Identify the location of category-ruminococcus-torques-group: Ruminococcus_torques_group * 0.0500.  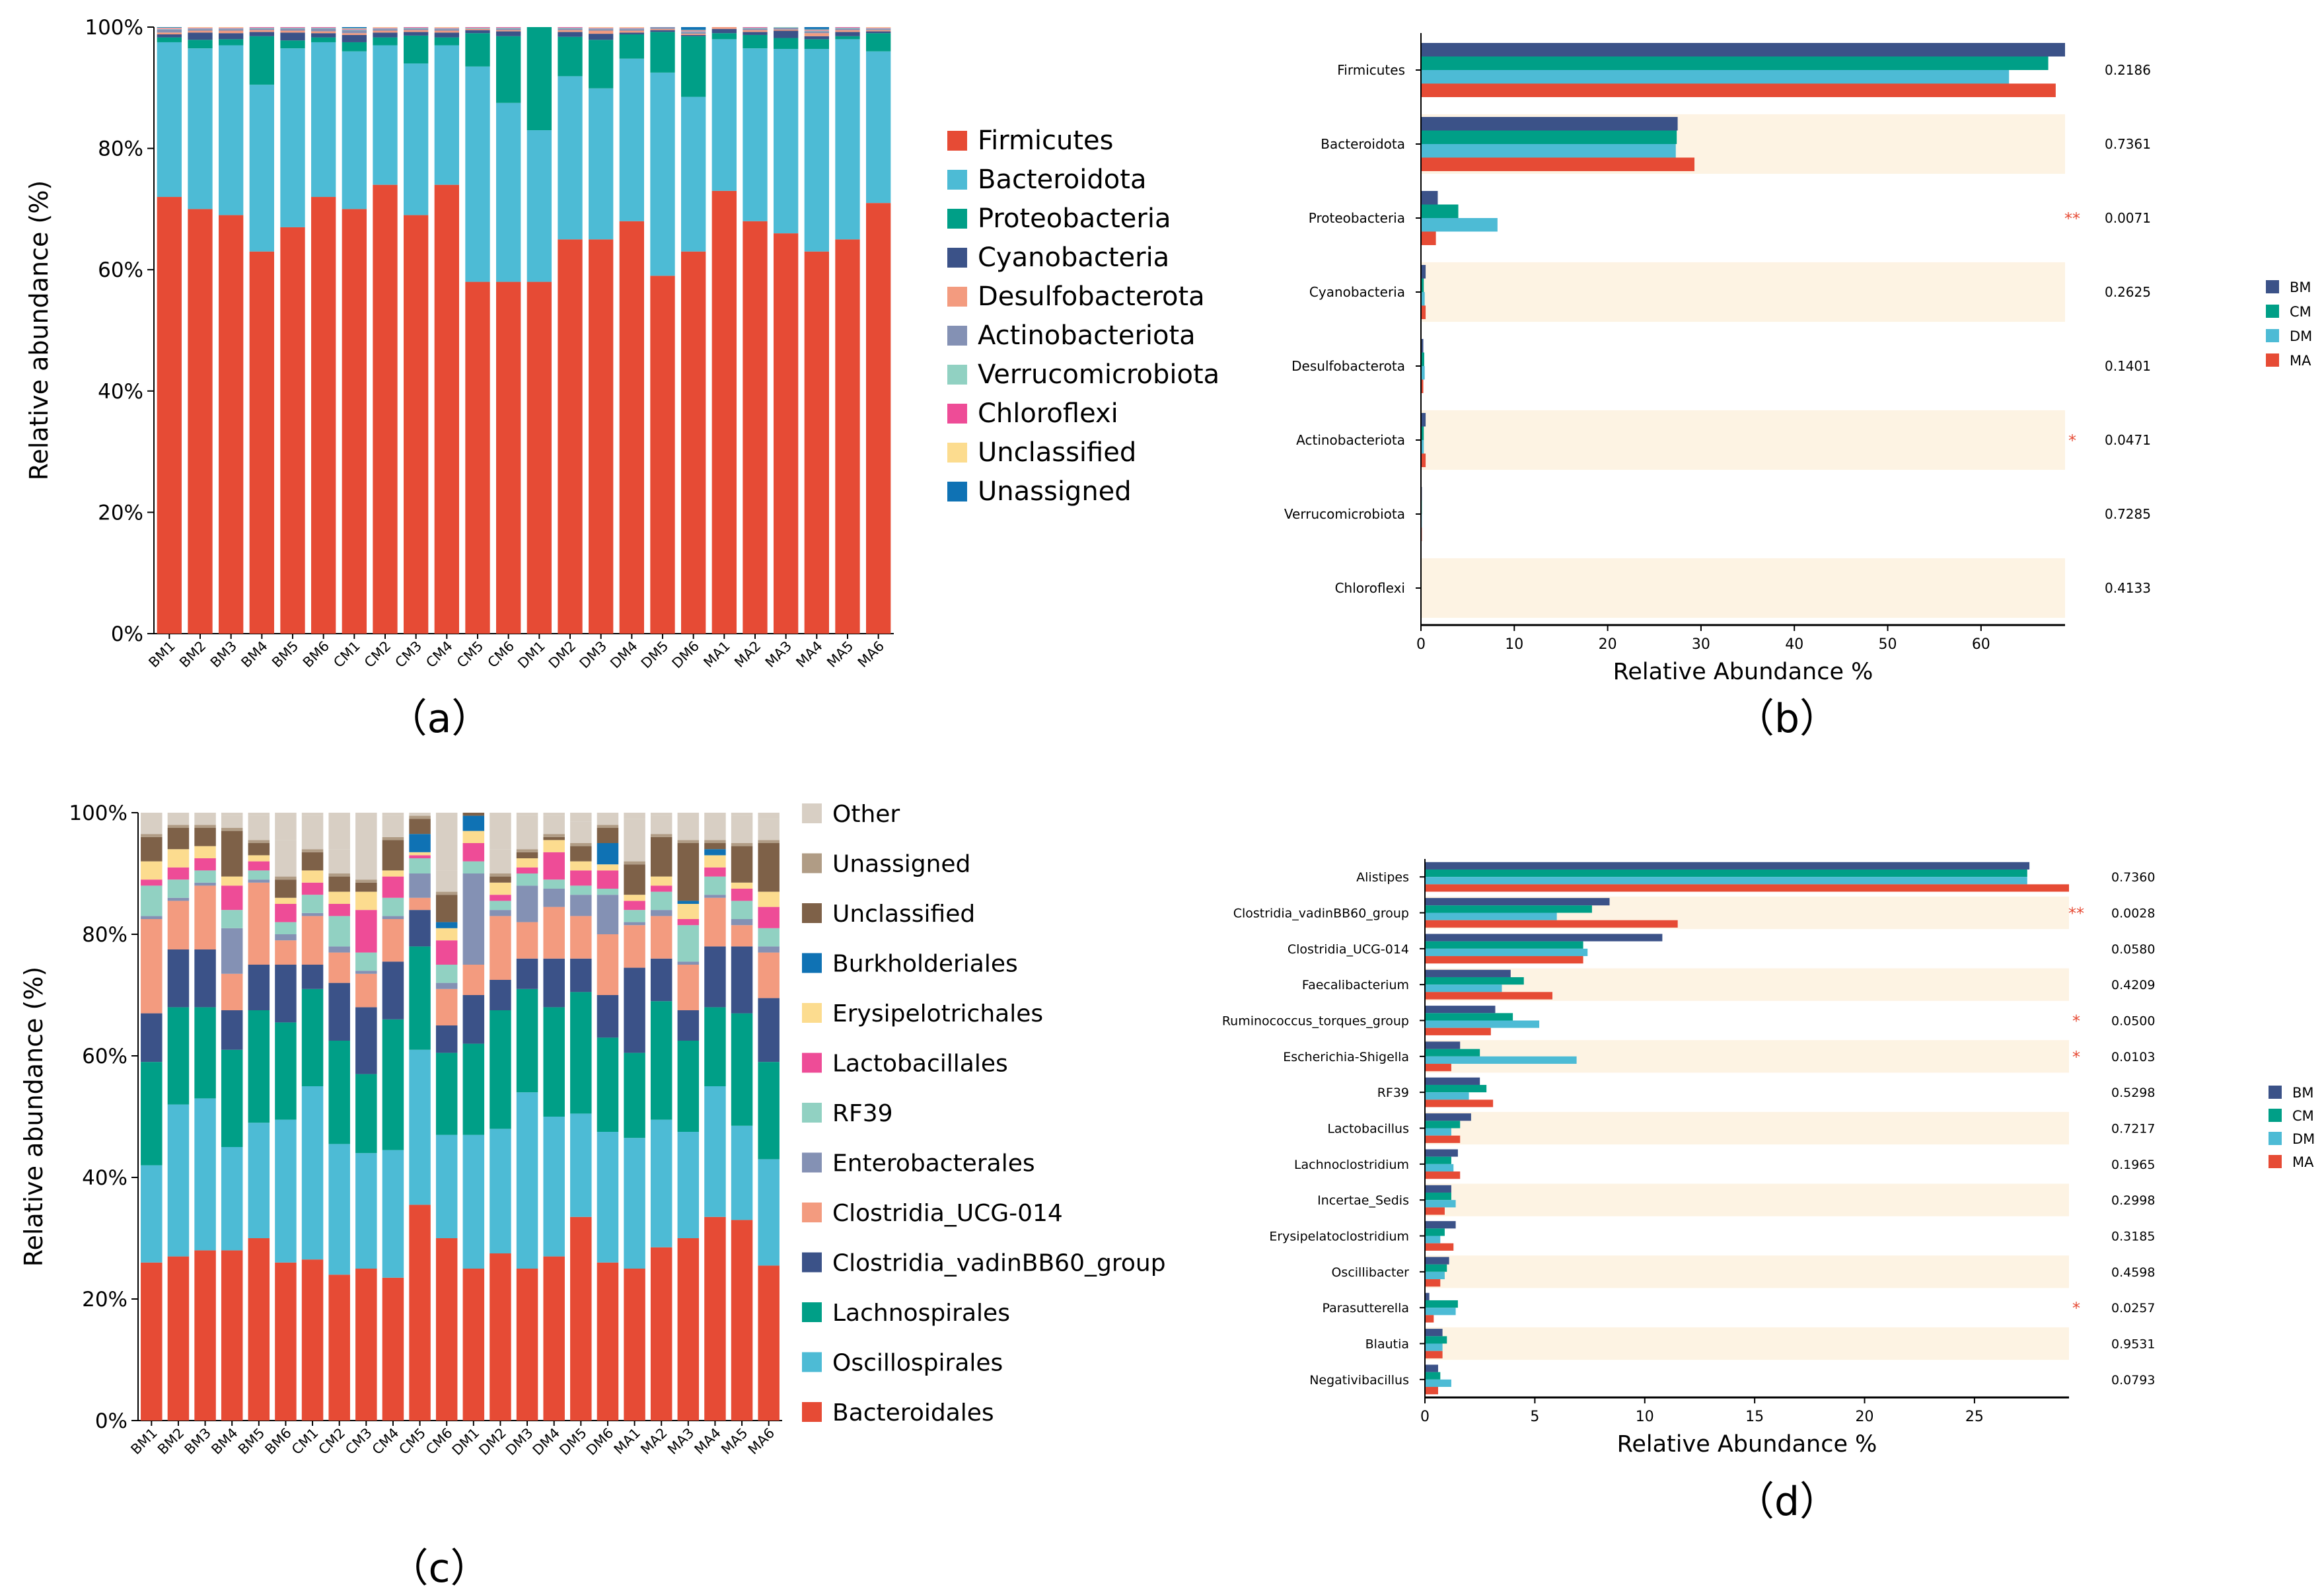
(1688, 1020).